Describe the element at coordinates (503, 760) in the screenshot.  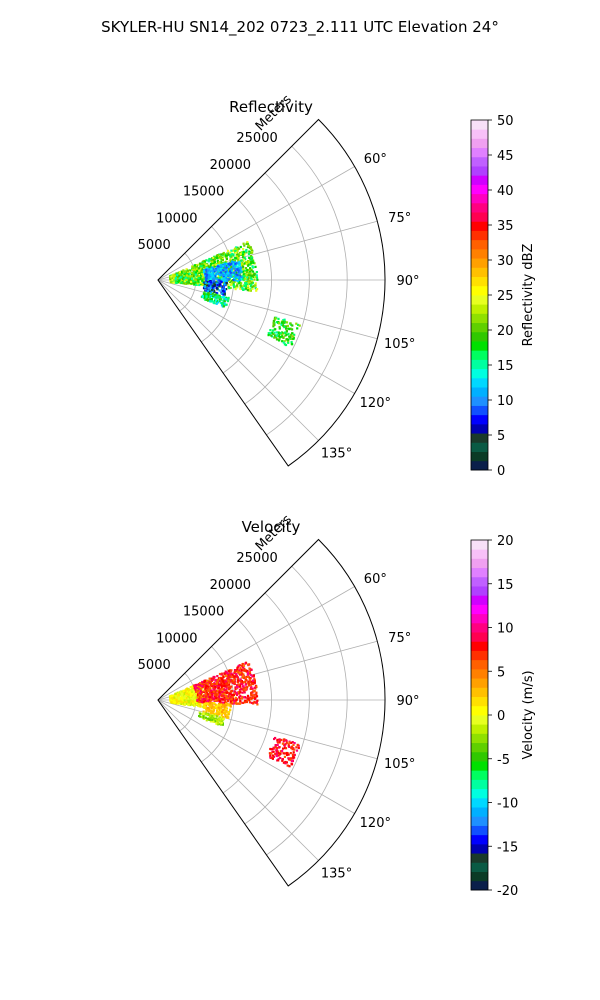
I see `colorbar-tick-label: -5` at that location.